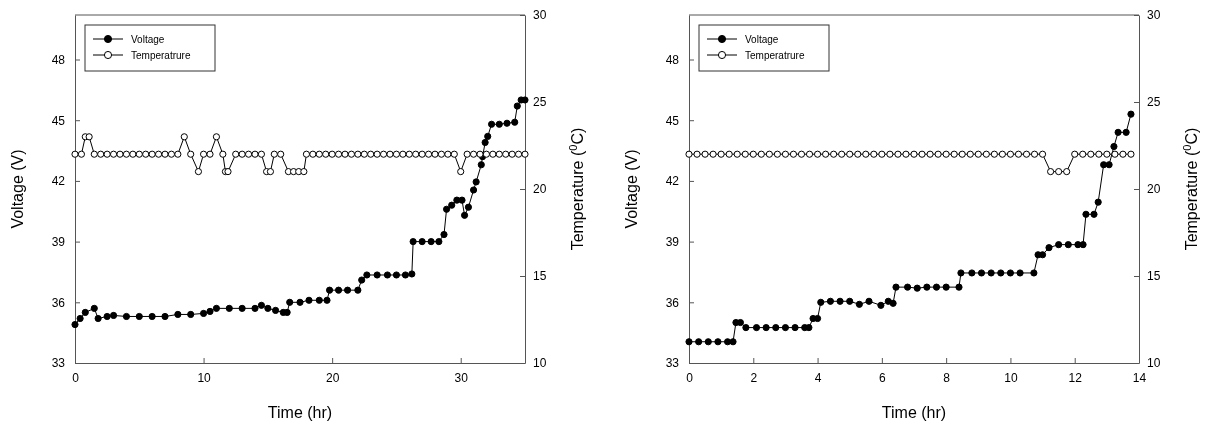 This screenshot has width=1228, height=433. What do you see at coordinates (754, 377) in the screenshot?
I see `x-tick-label: 2` at bounding box center [754, 377].